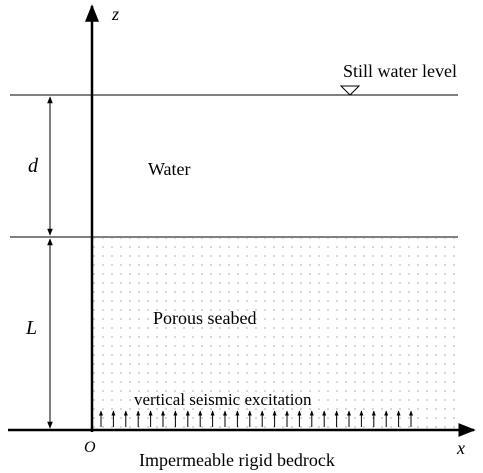 This screenshot has width=483, height=473. I want to click on z-label: z, so click(115, 14).